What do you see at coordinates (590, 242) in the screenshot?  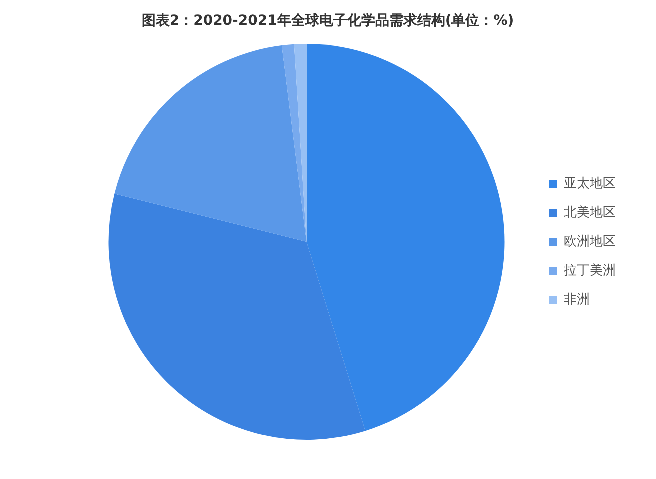 I see `legend-label: 欧洲地区` at bounding box center [590, 242].